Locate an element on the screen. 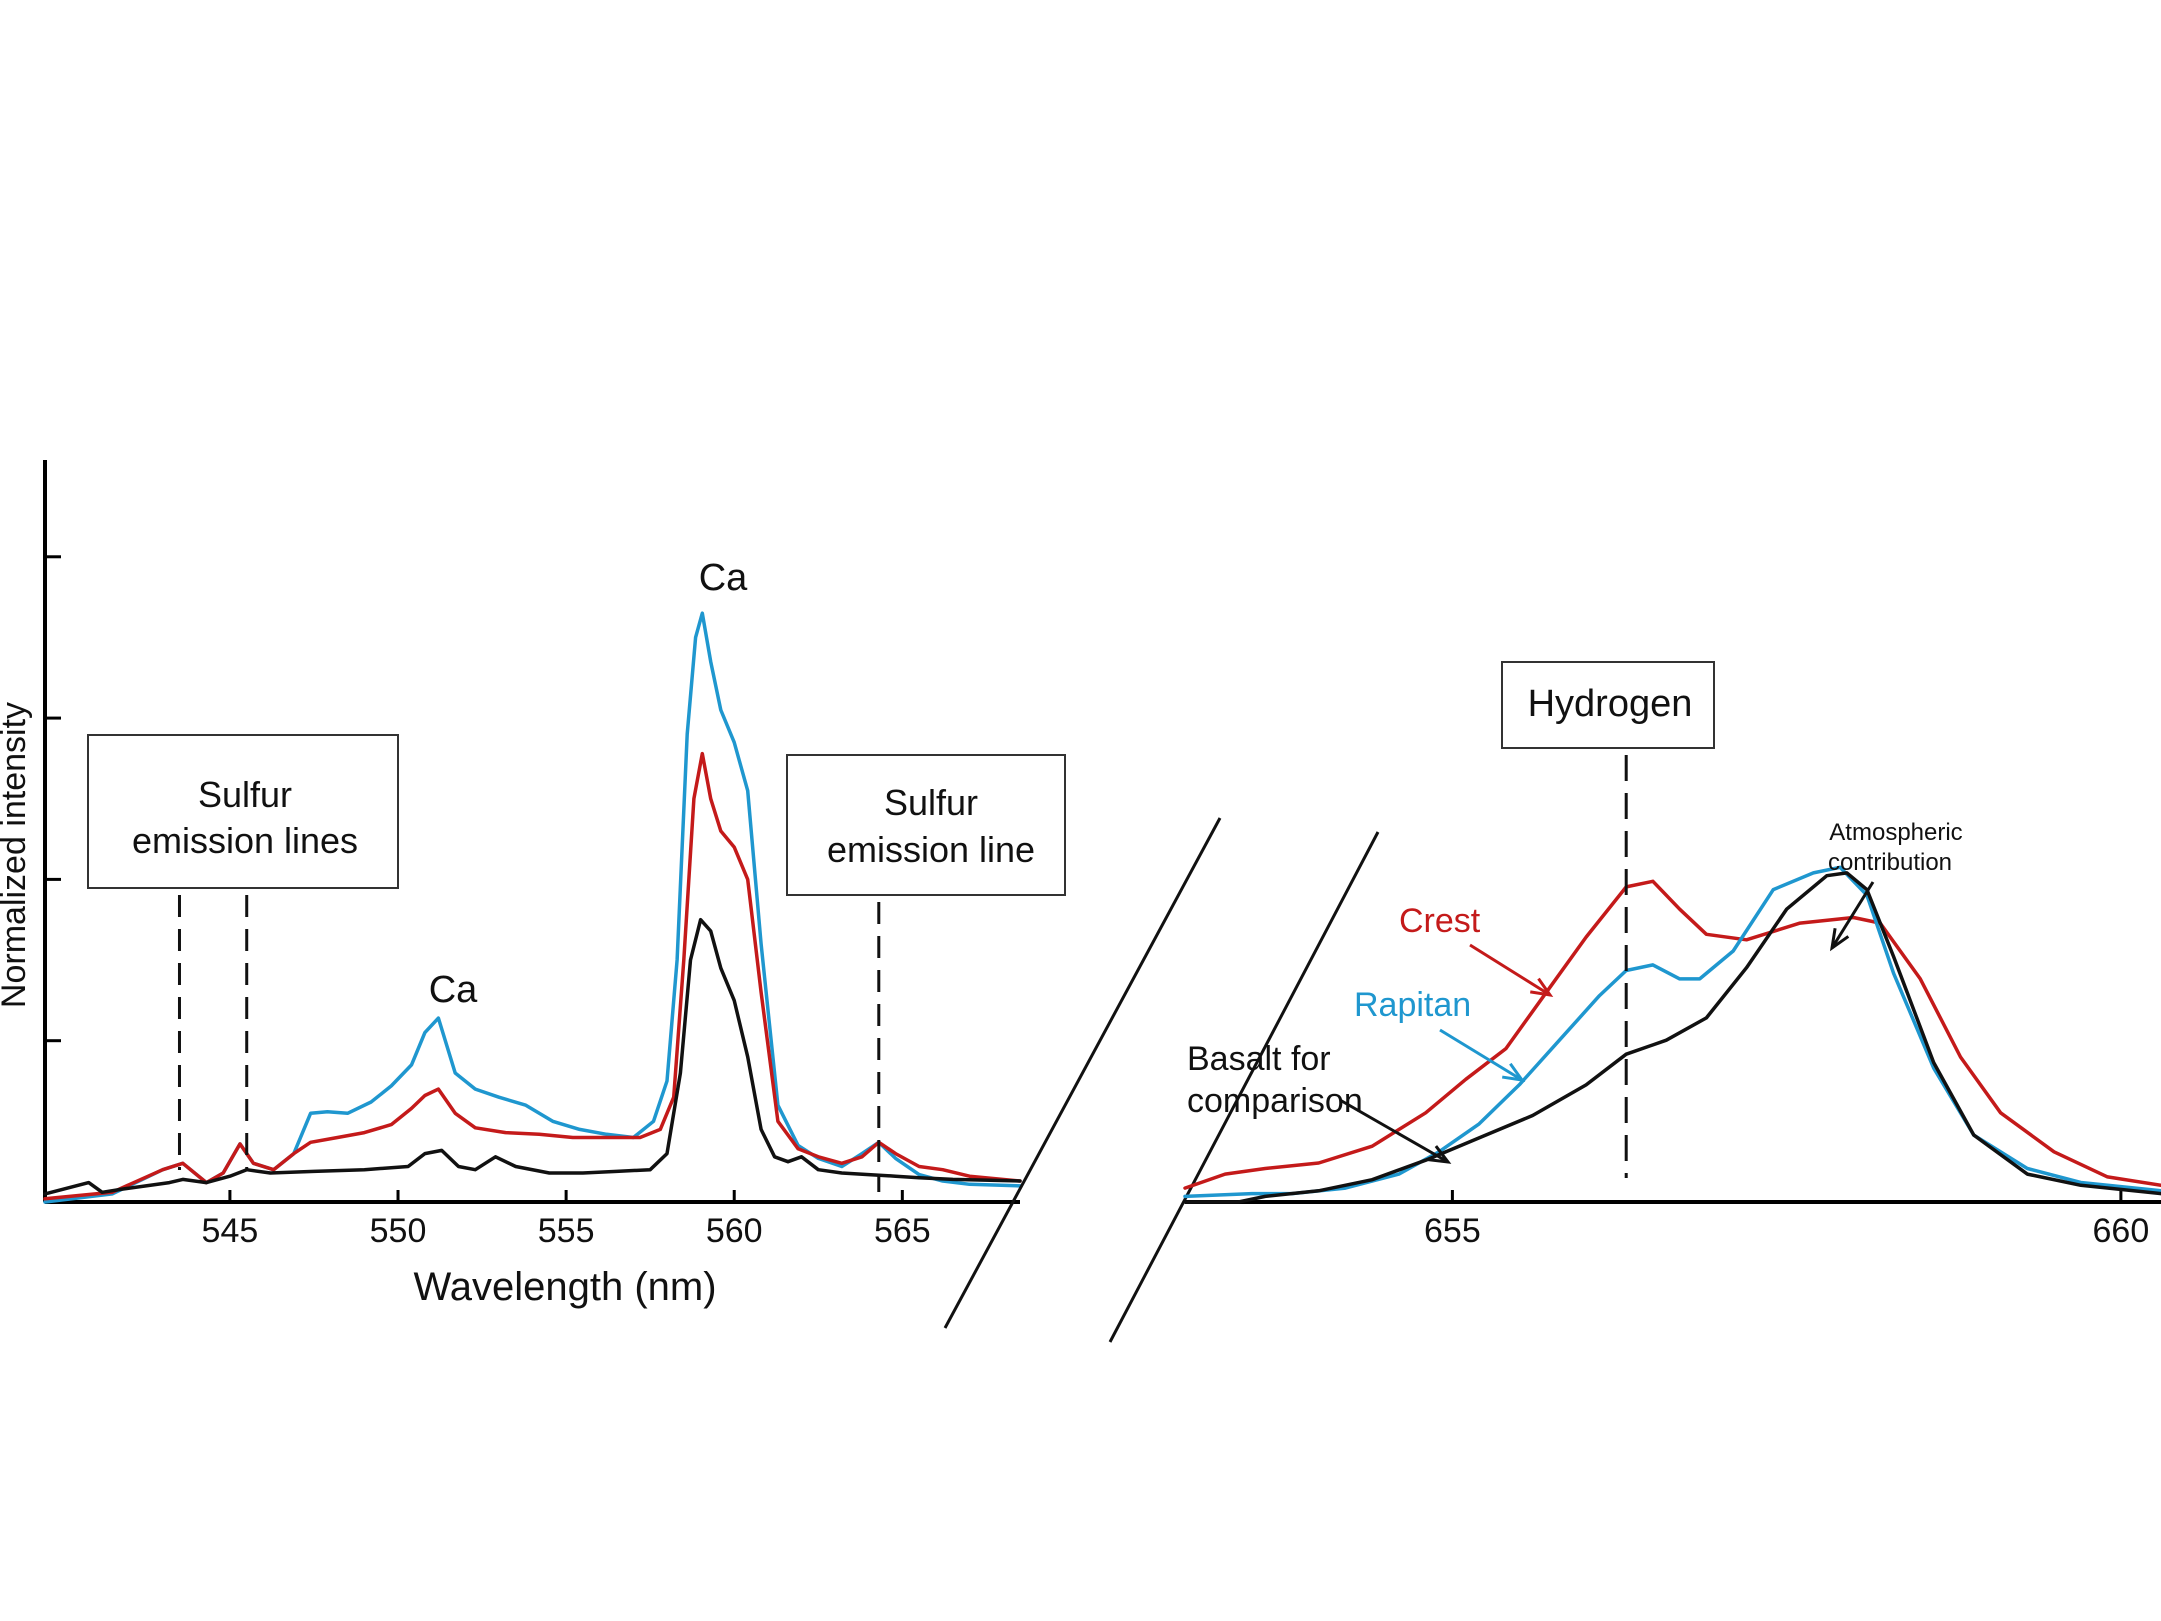 The width and height of the screenshot is (2161, 1621). right-x-tick-label-0: 655 is located at coordinates (1452, 1231).